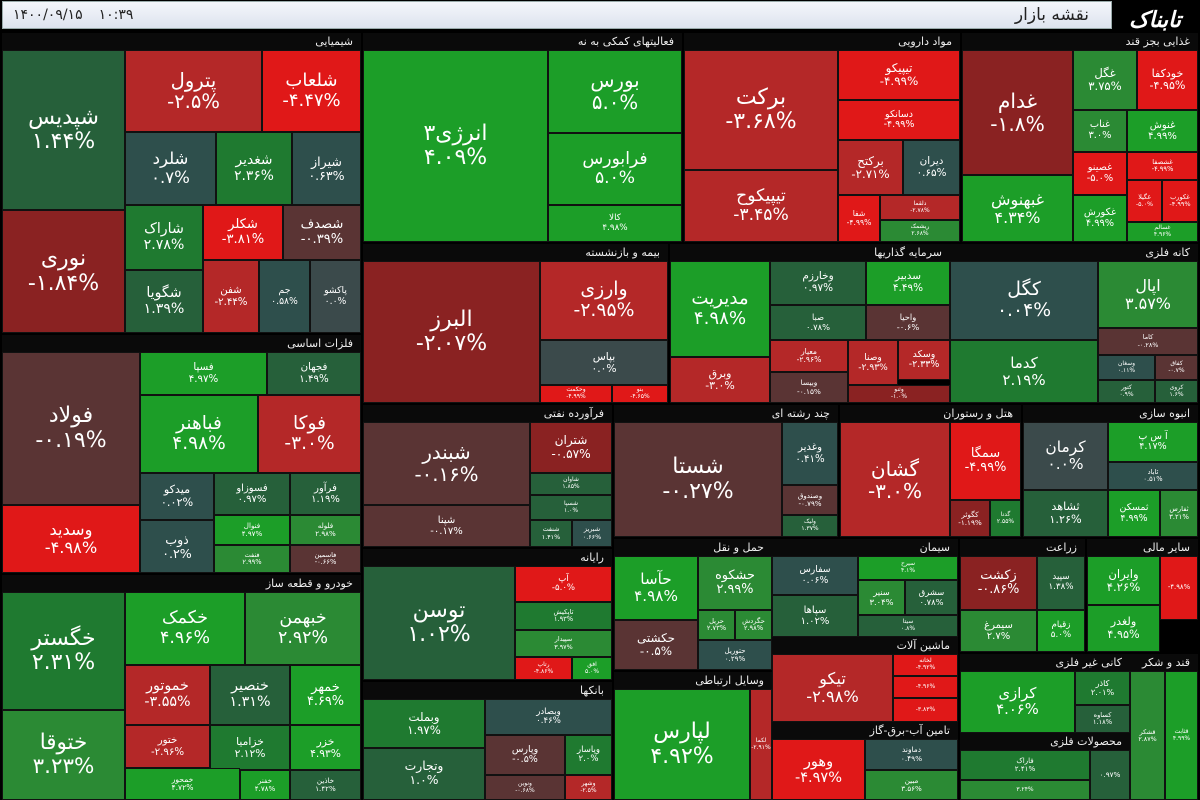 Image resolution: width=1200 pixels, height=800 pixels. What do you see at coordinates (1179, 516) in the screenshot?
I see `change: ۳.۲۱%` at bounding box center [1179, 516].